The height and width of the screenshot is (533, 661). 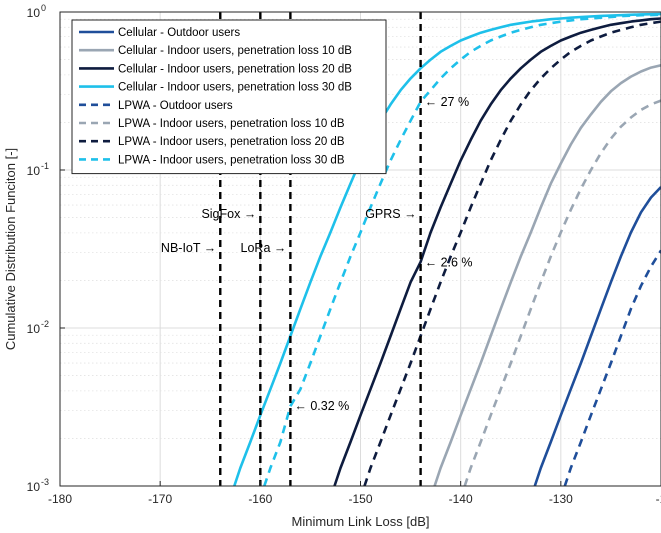 I want to click on x-tick-label: -160, so click(x=260, y=499).